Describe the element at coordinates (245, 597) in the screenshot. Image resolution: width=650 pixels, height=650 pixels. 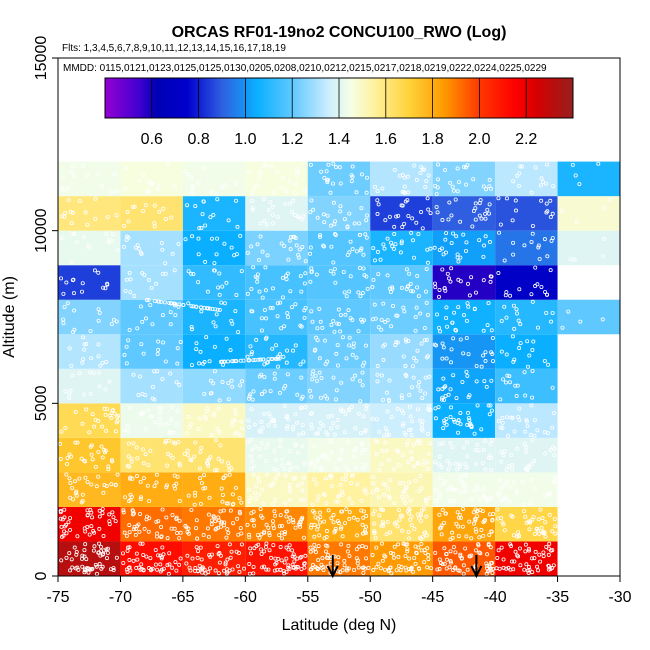
I see `x-tick-label: -60` at that location.